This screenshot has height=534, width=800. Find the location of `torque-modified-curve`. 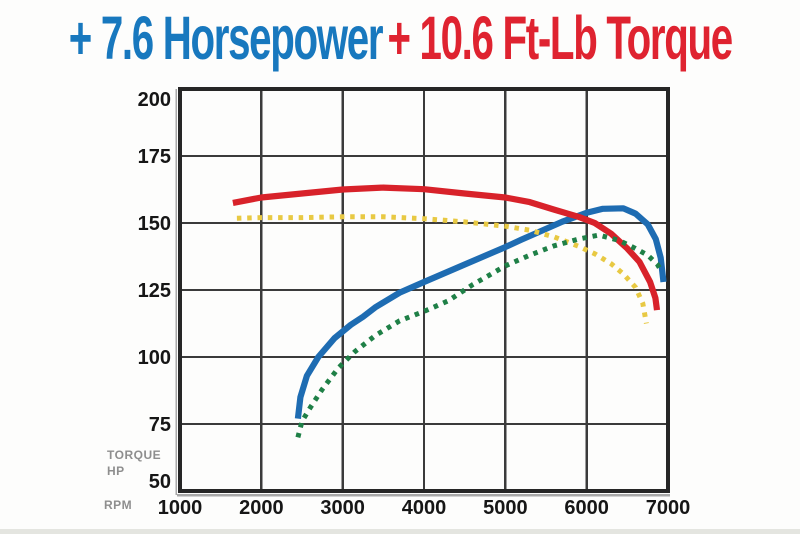

torque-modified-curve is located at coordinates (446, 247).